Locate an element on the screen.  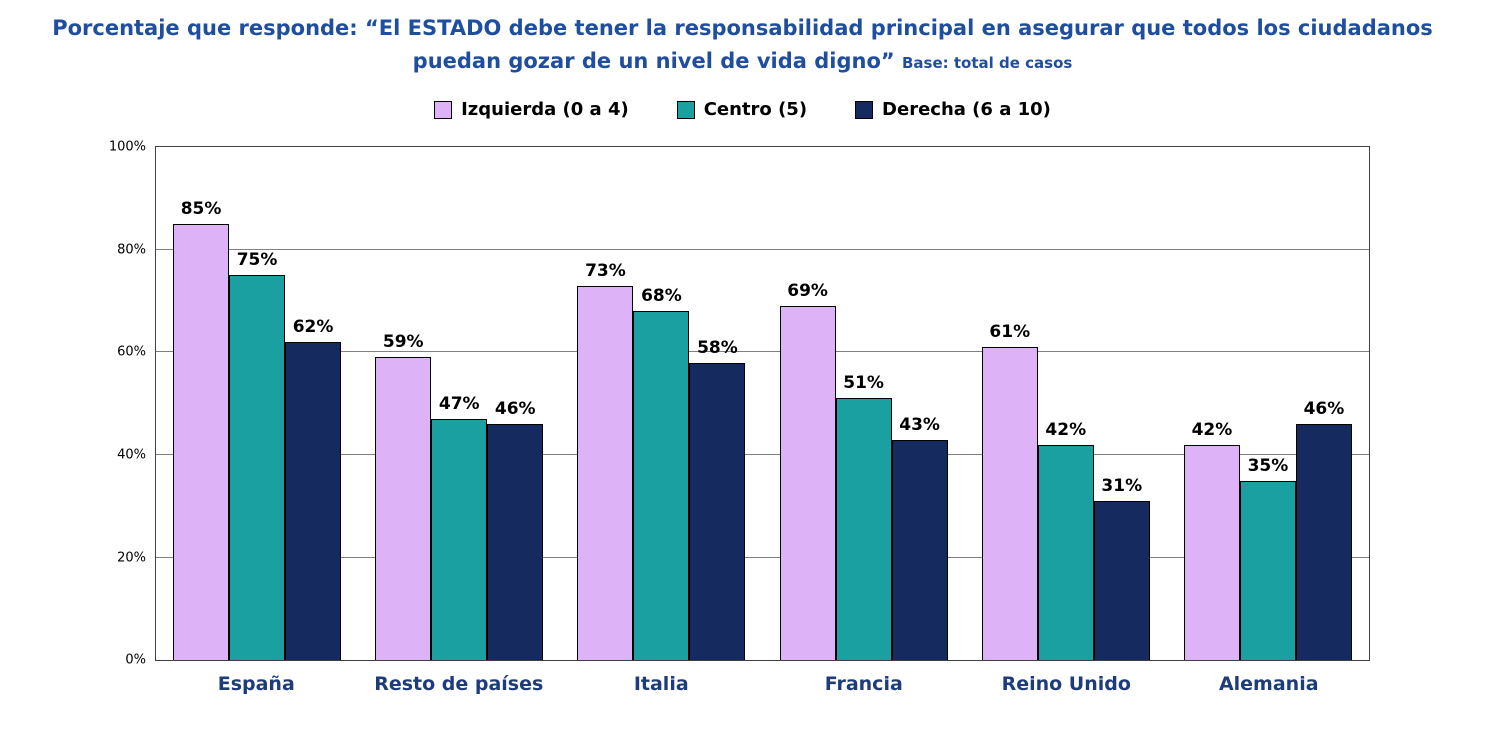
bar-wrap: 58% is located at coordinates (717, 404).